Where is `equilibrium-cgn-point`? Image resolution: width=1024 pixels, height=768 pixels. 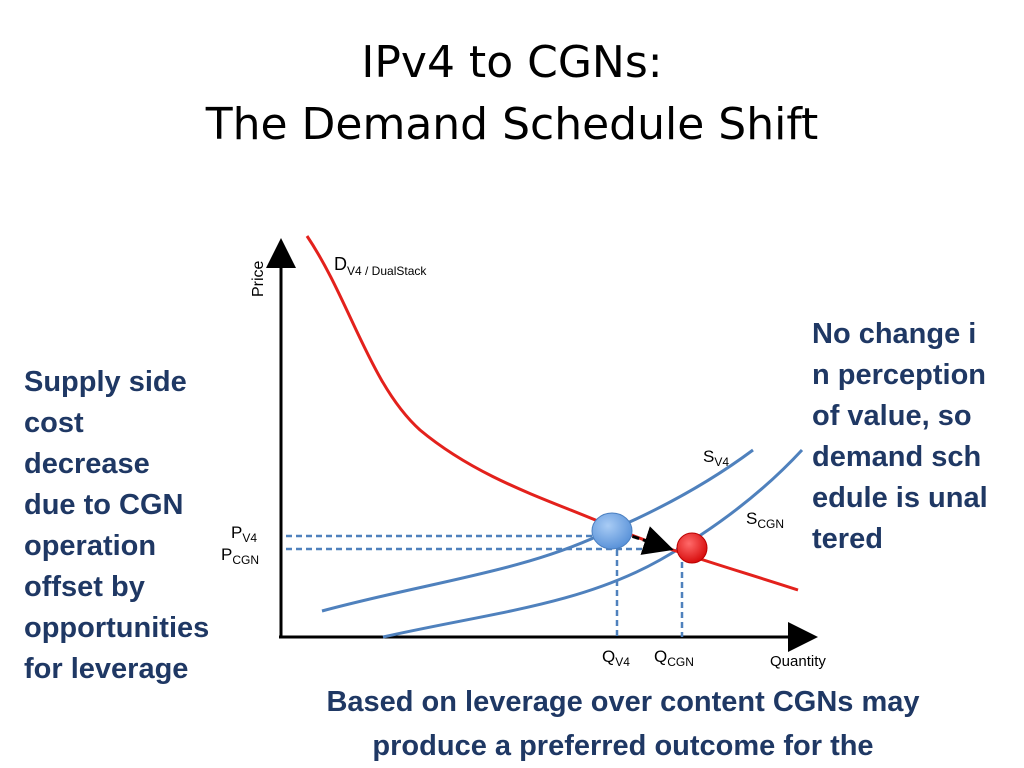 equilibrium-cgn-point is located at coordinates (692, 548).